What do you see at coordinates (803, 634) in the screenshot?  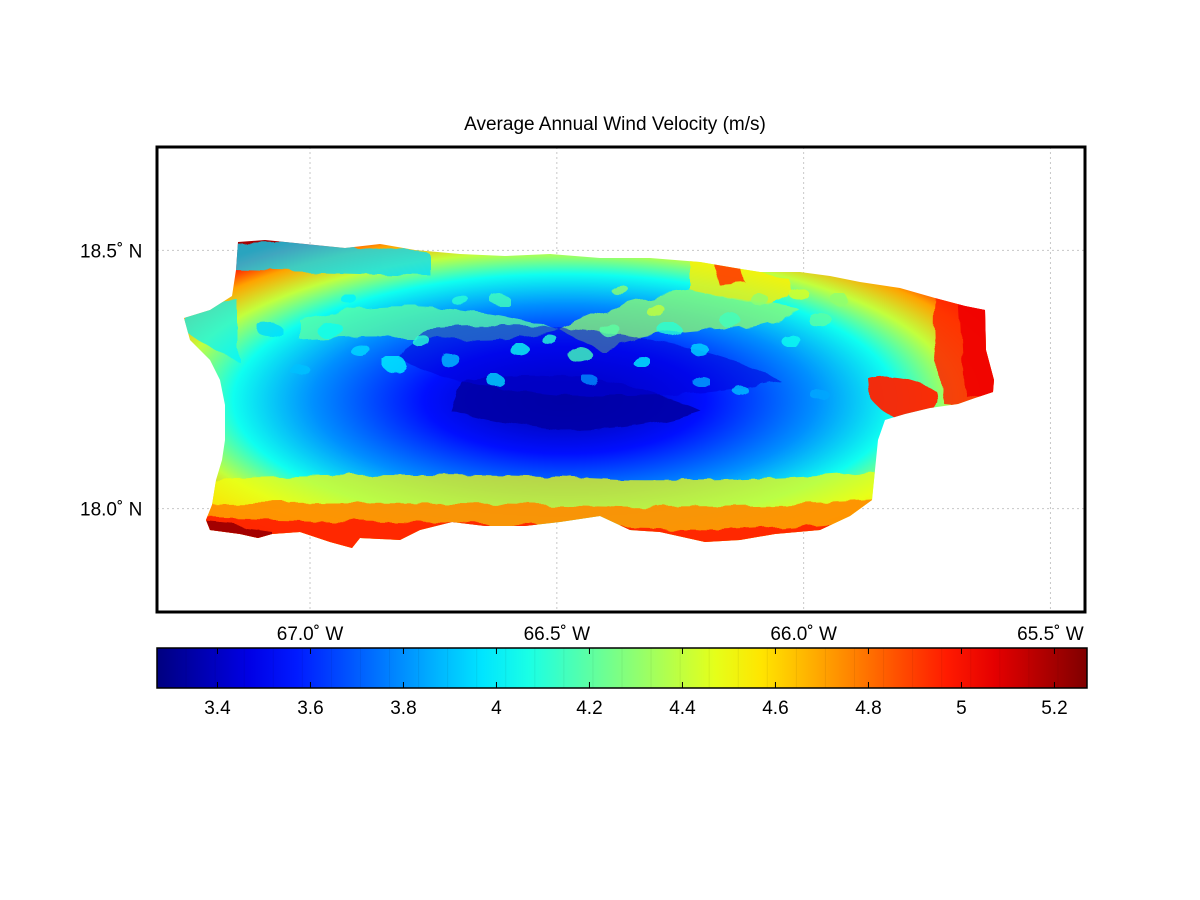 I see `longitude-label: 66.0˚ W` at bounding box center [803, 634].